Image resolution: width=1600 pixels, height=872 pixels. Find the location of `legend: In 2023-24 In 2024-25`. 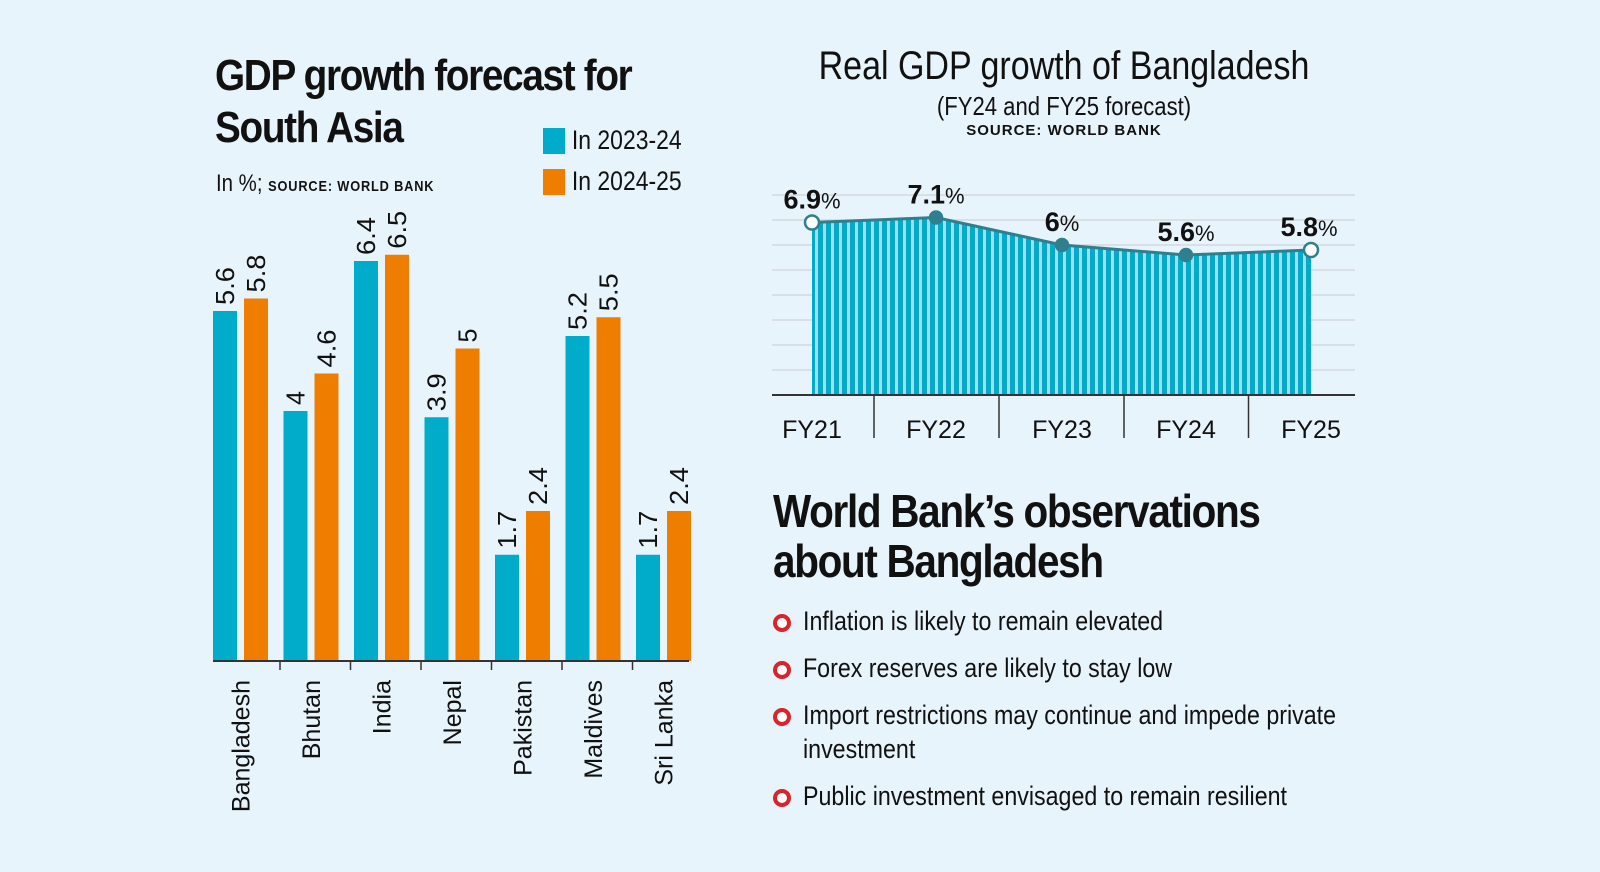

legend: In 2023-24 In 2024-25 is located at coordinates (624, 161).